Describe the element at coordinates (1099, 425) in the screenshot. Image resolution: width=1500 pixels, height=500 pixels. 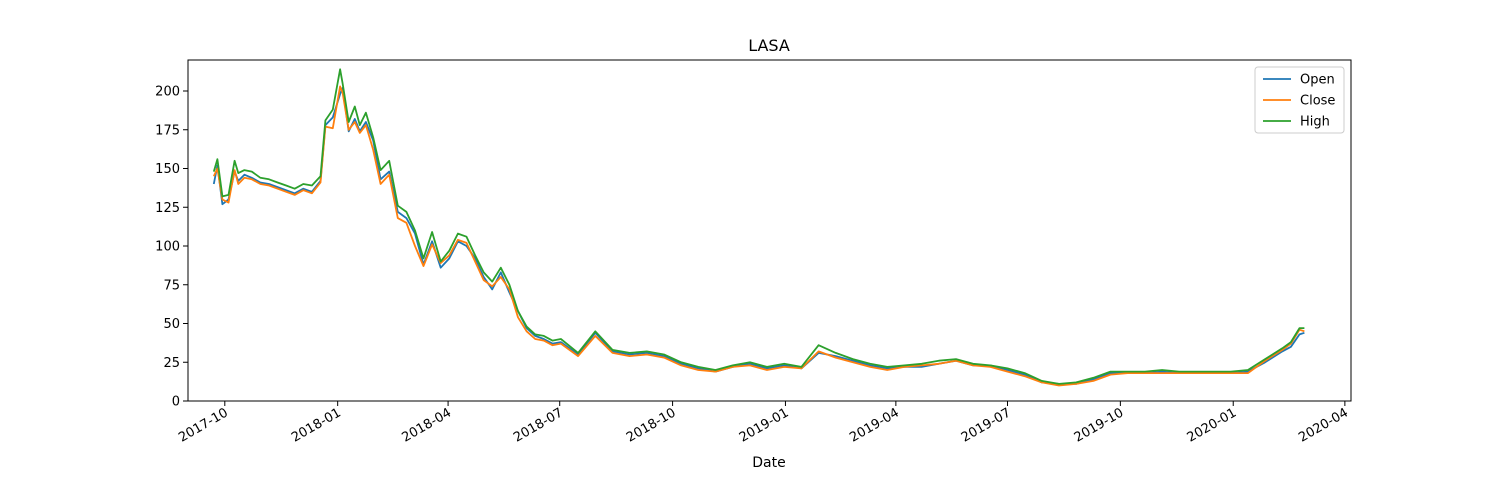
I see `x-tick-label: 2019-10` at that location.